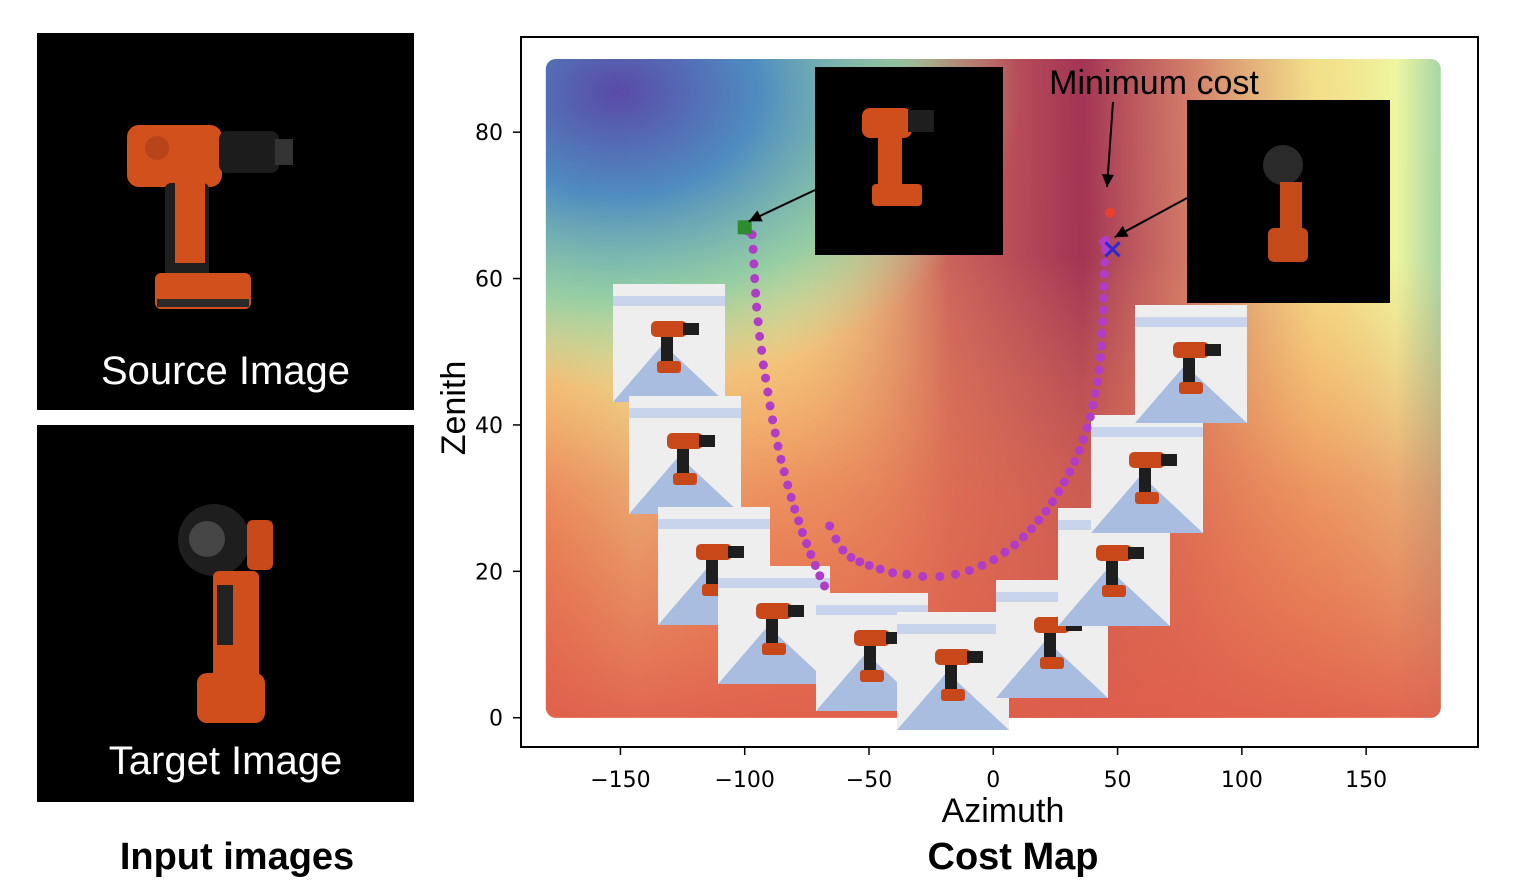  I want to click on x-axis-label: Azimuth, so click(1003, 811).